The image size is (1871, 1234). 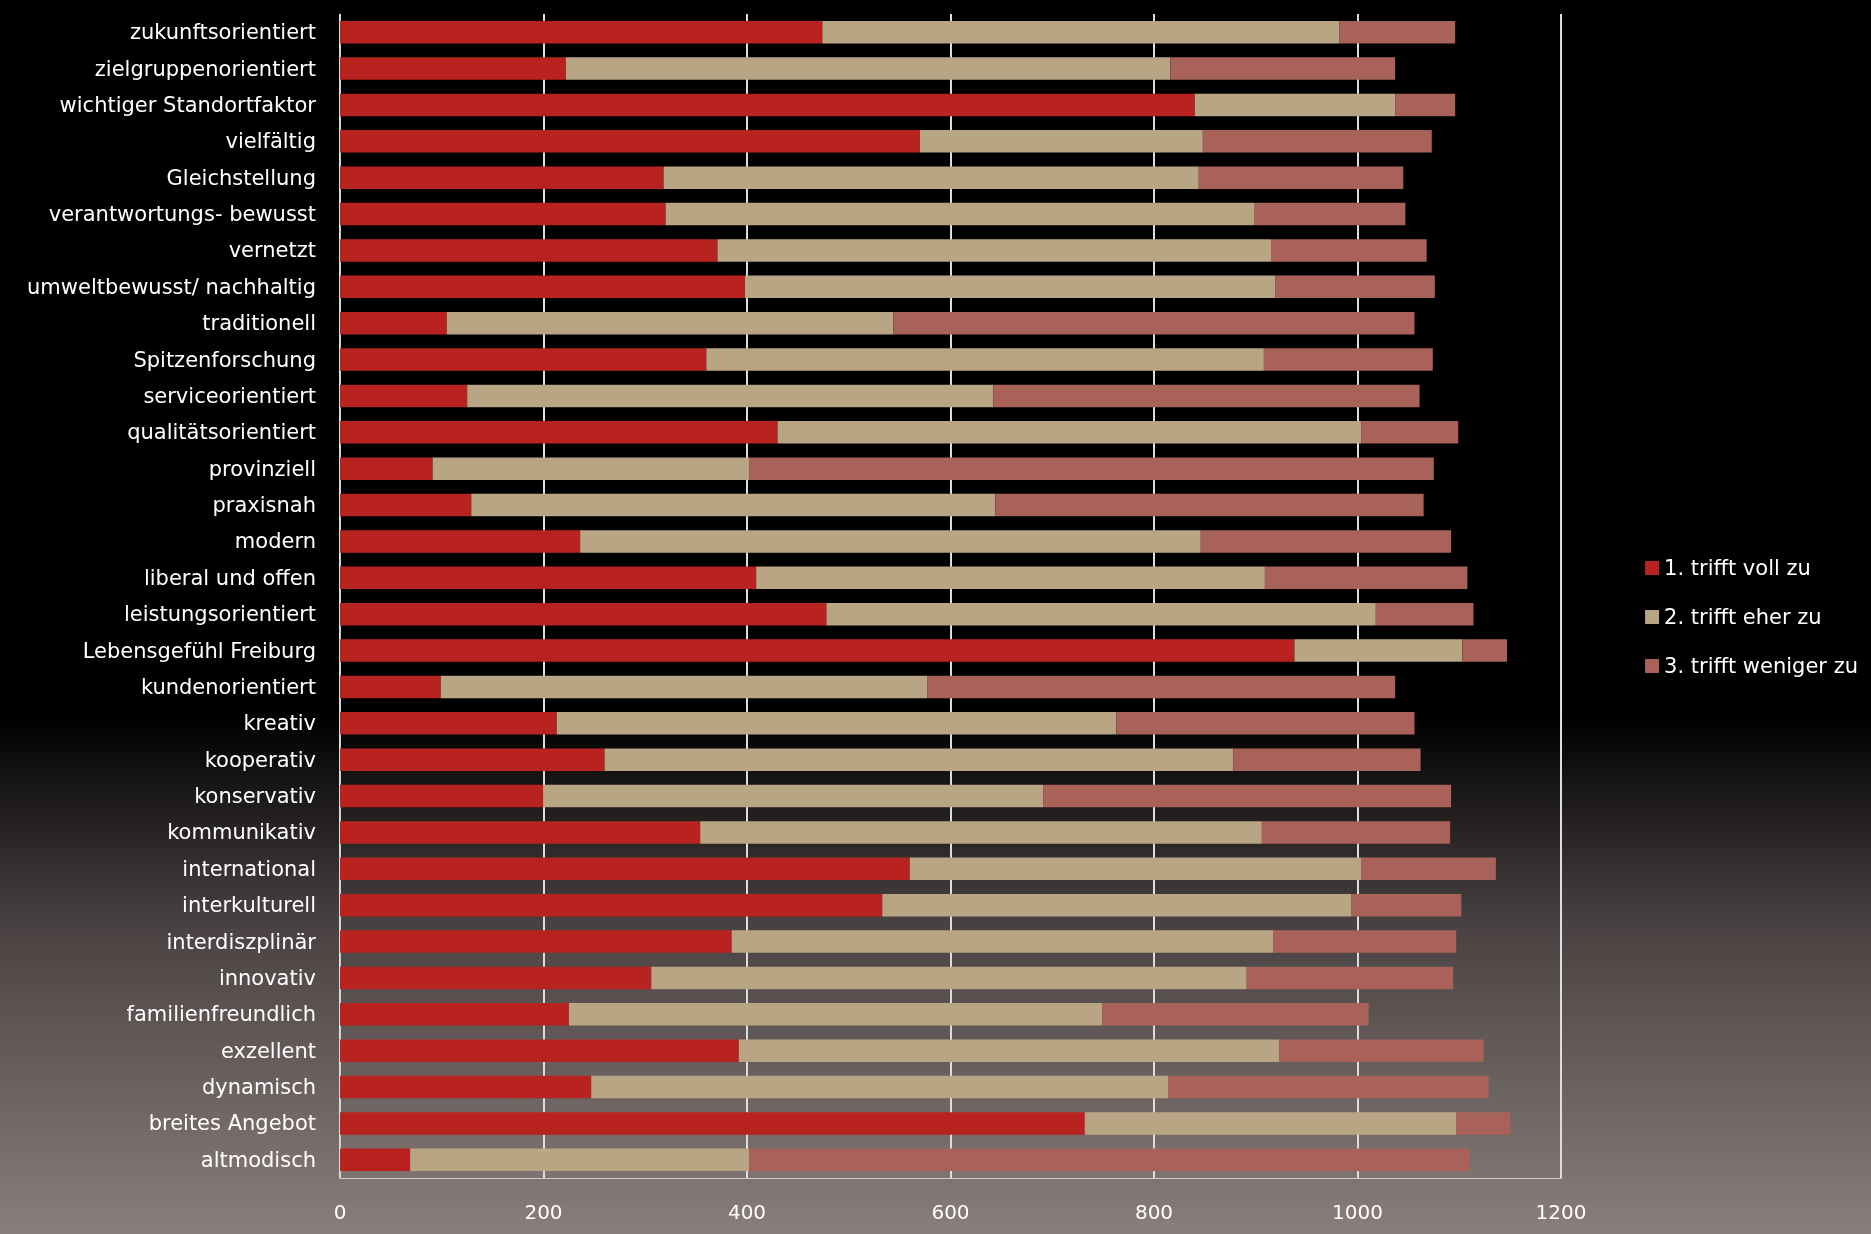 I want to click on y-tick-label: serviceorientiert, so click(x=229, y=395).